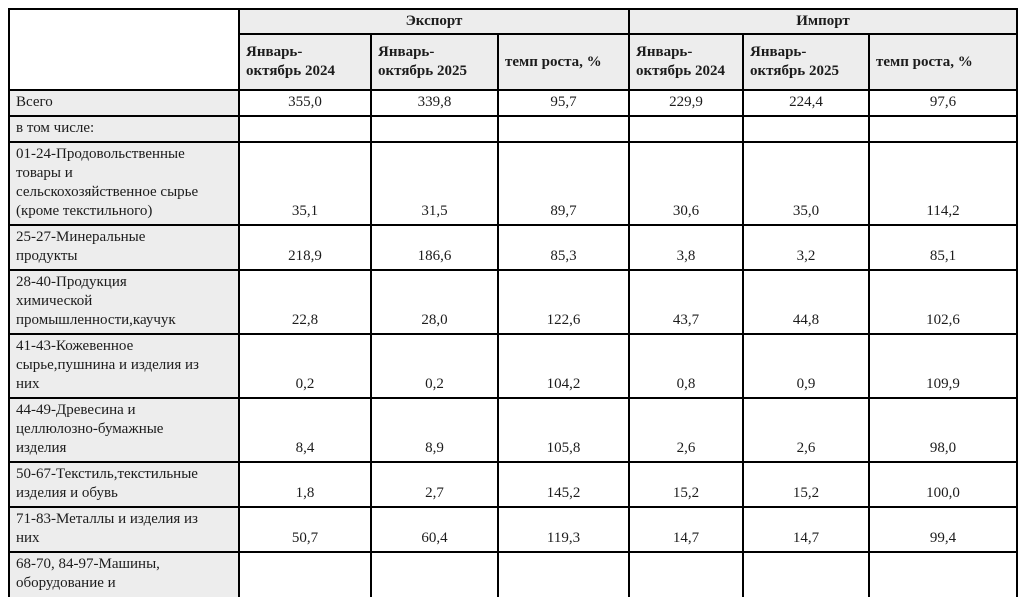 Image resolution: width=1024 pixels, height=597 pixels. Describe the element at coordinates (943, 430) in the screenshot. I see `value-cell: 98,0` at that location.